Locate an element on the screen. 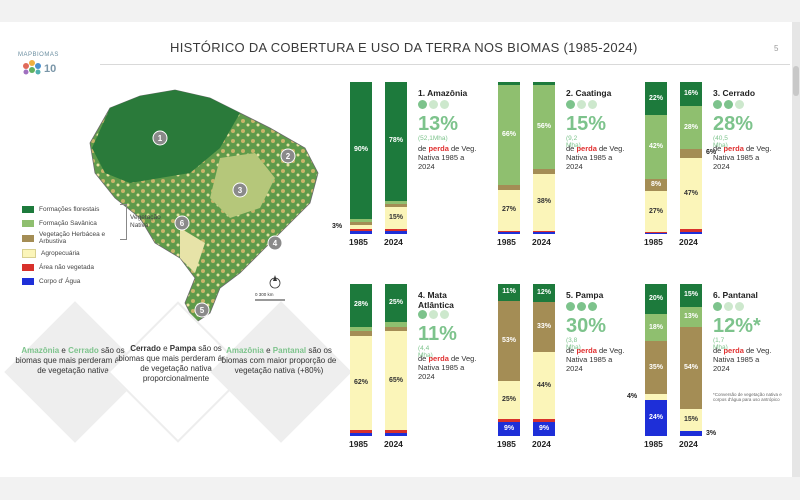 This screenshot has height=500, width=800. loss-percentage: 28% is located at coordinates (733, 124).